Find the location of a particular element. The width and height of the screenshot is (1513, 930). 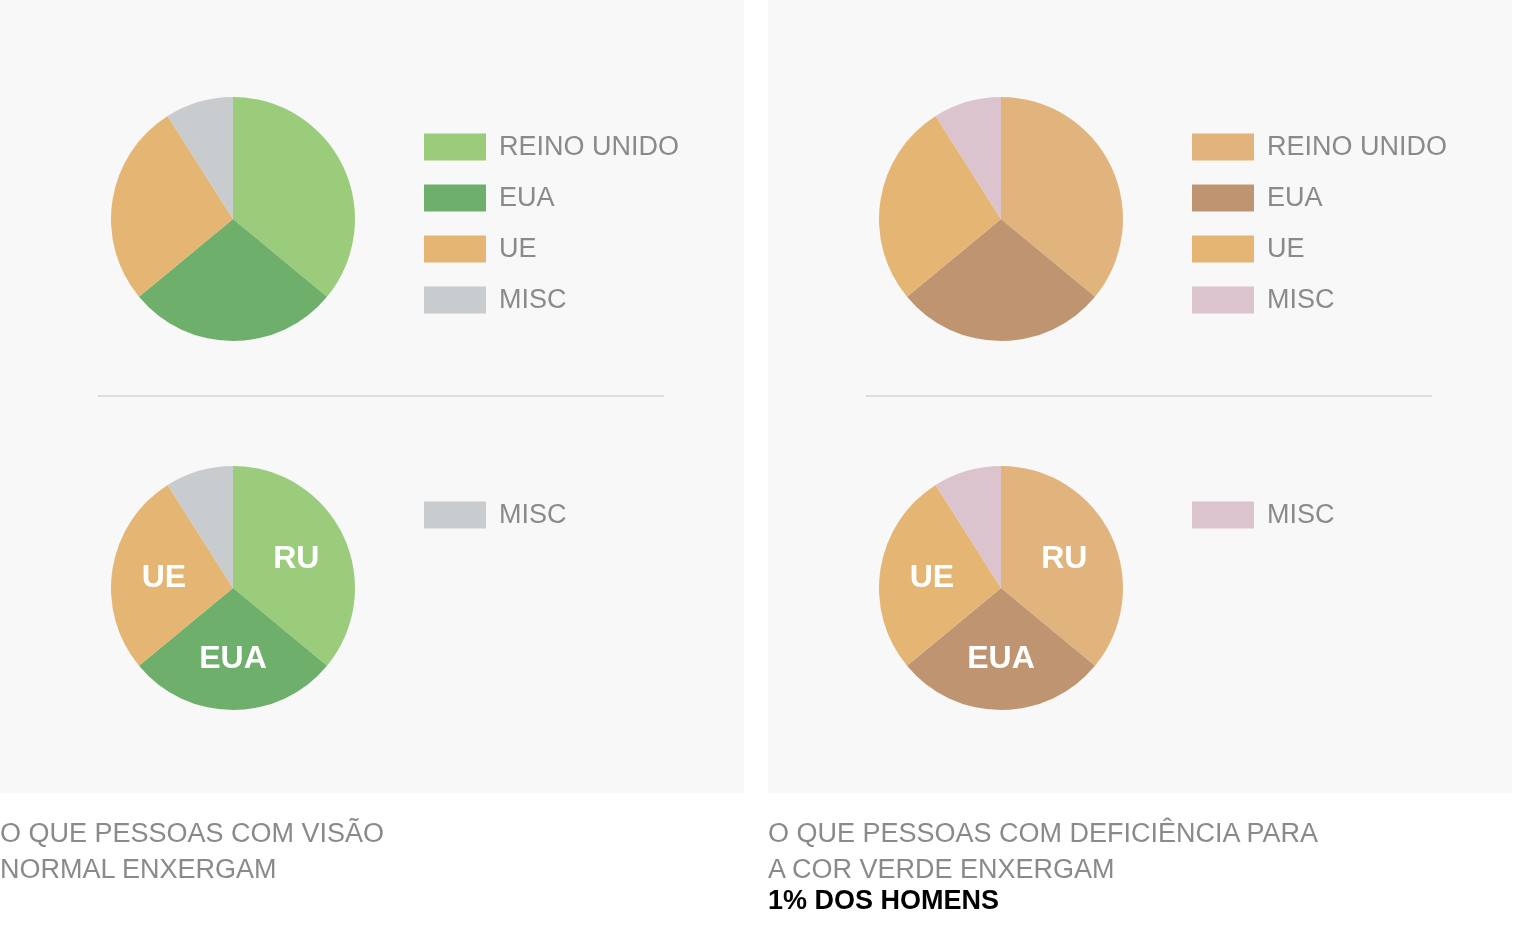

text: O QUE PESSOAS COM VISÃO NORMAL ENXERGAM is located at coordinates (192, 850).